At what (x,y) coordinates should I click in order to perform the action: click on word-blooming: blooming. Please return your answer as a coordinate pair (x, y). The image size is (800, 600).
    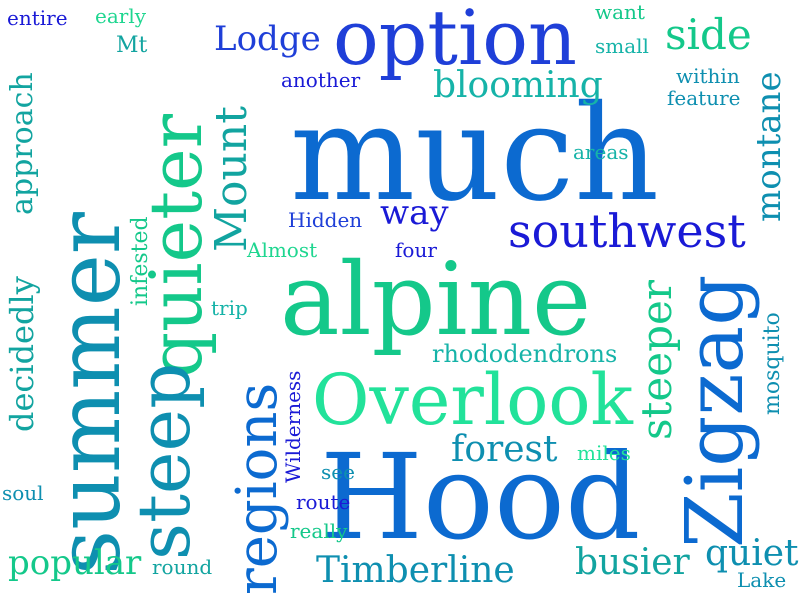
    Looking at the image, I should click on (518, 85).